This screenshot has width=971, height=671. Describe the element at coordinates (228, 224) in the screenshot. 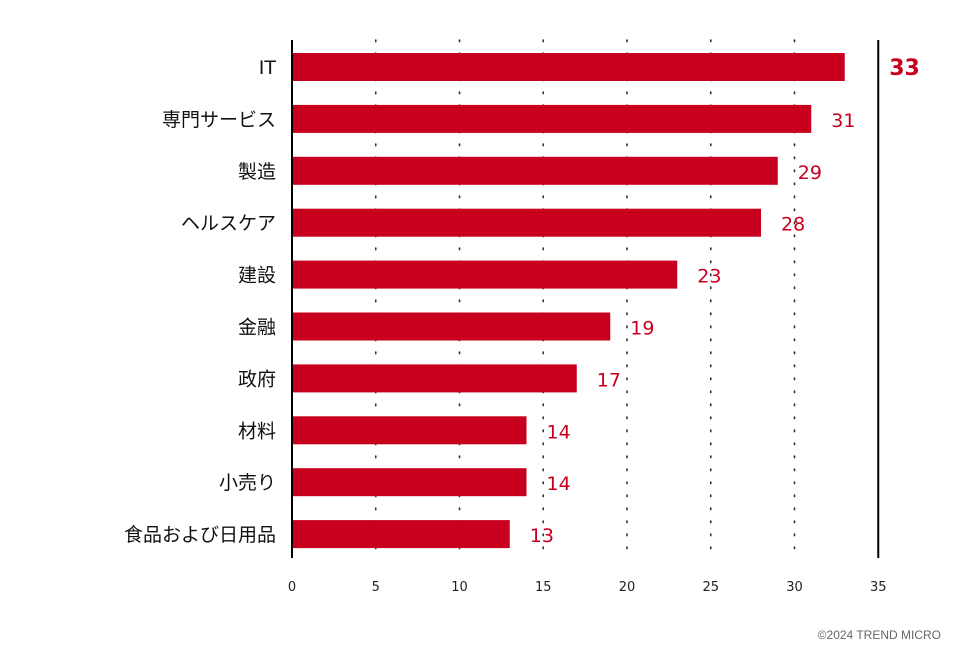

I see `category-label-3: ヘルスケア` at that location.